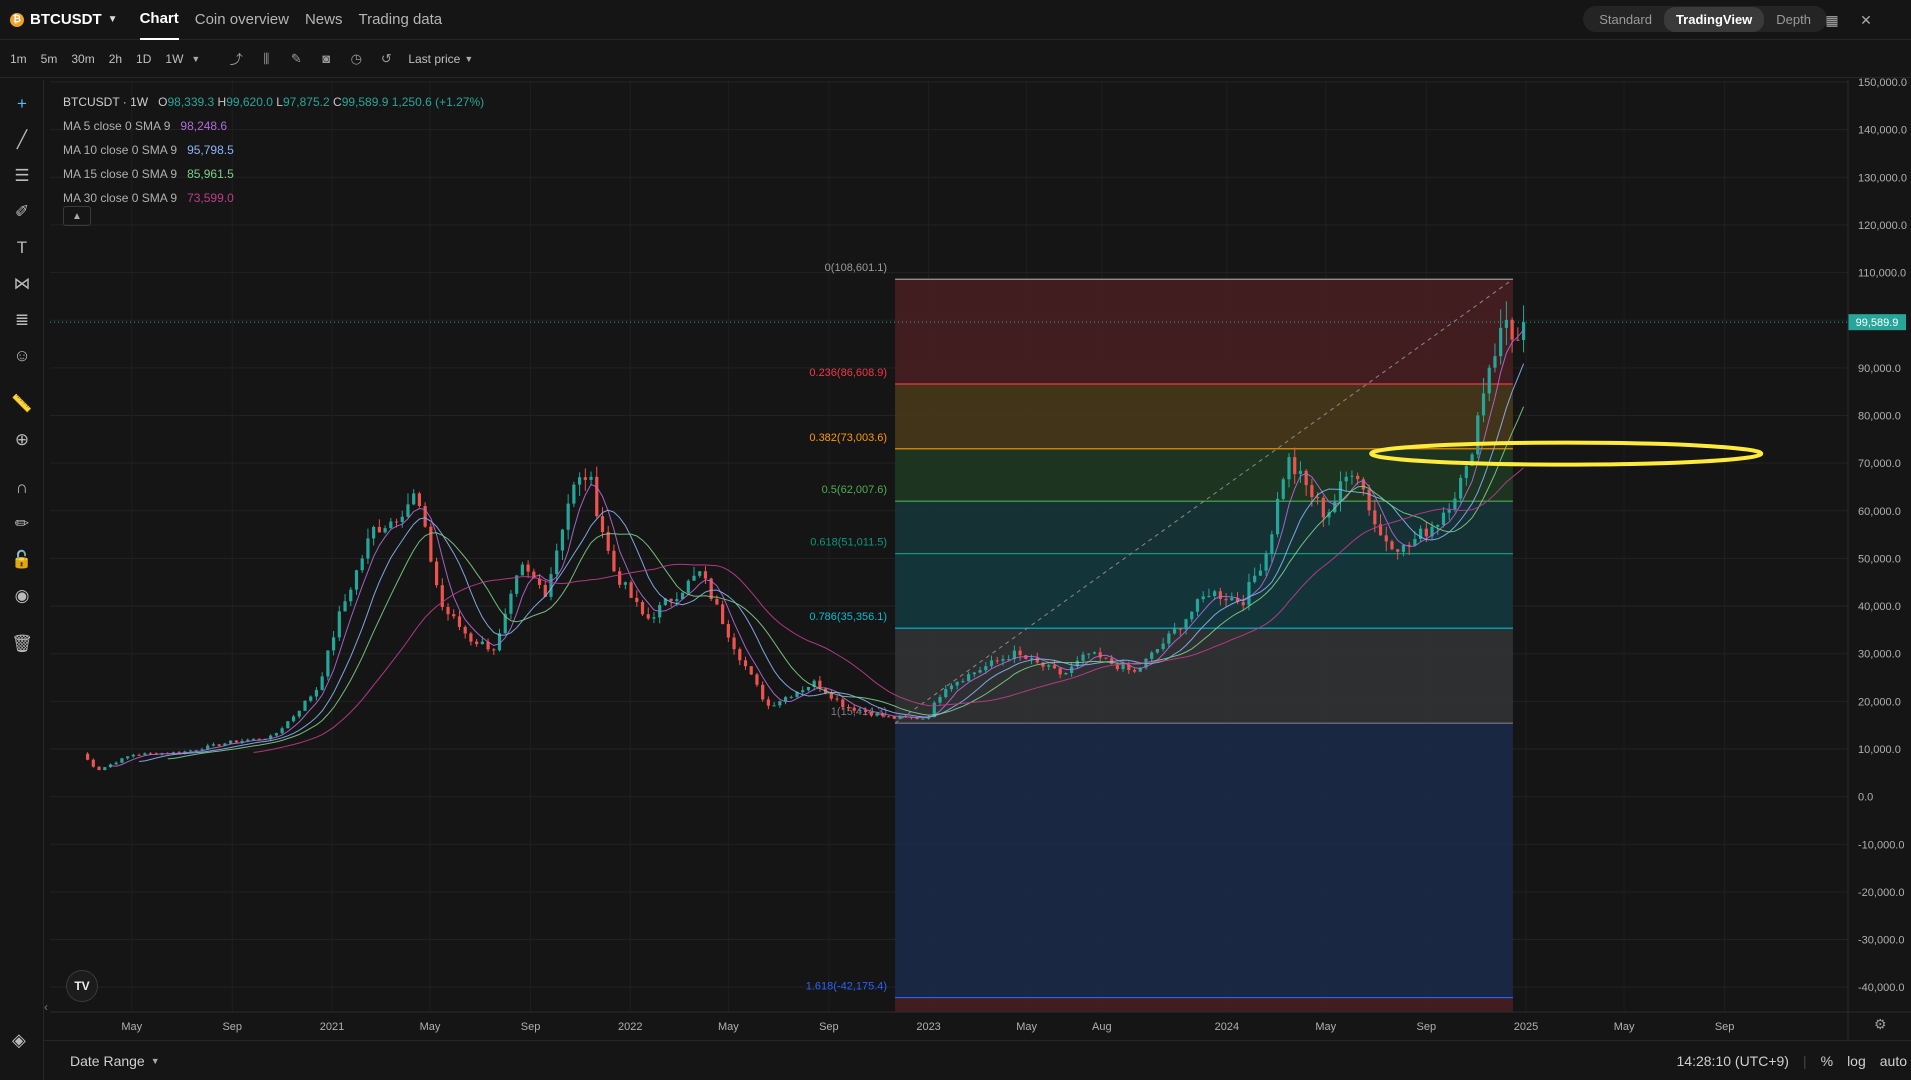  Describe the element at coordinates (174, 58) in the screenshot. I see `timeframe-1w: 1W` at that location.